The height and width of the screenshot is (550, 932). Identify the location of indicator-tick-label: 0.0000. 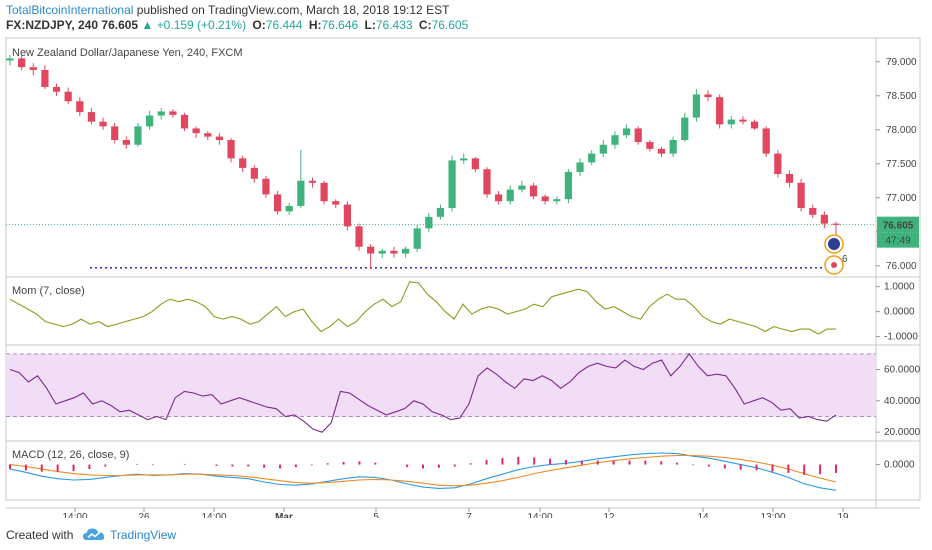
(899, 312).